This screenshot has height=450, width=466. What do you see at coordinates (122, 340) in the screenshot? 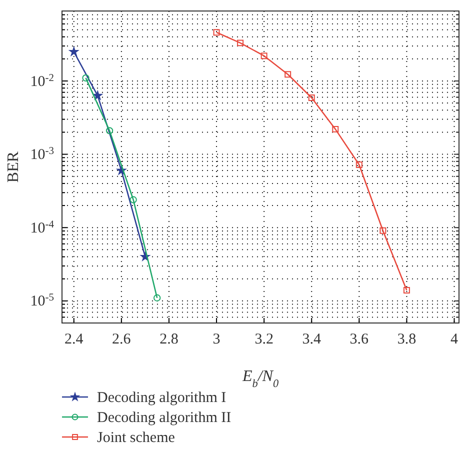
I see `x-tick-label: 2.6` at bounding box center [122, 340].